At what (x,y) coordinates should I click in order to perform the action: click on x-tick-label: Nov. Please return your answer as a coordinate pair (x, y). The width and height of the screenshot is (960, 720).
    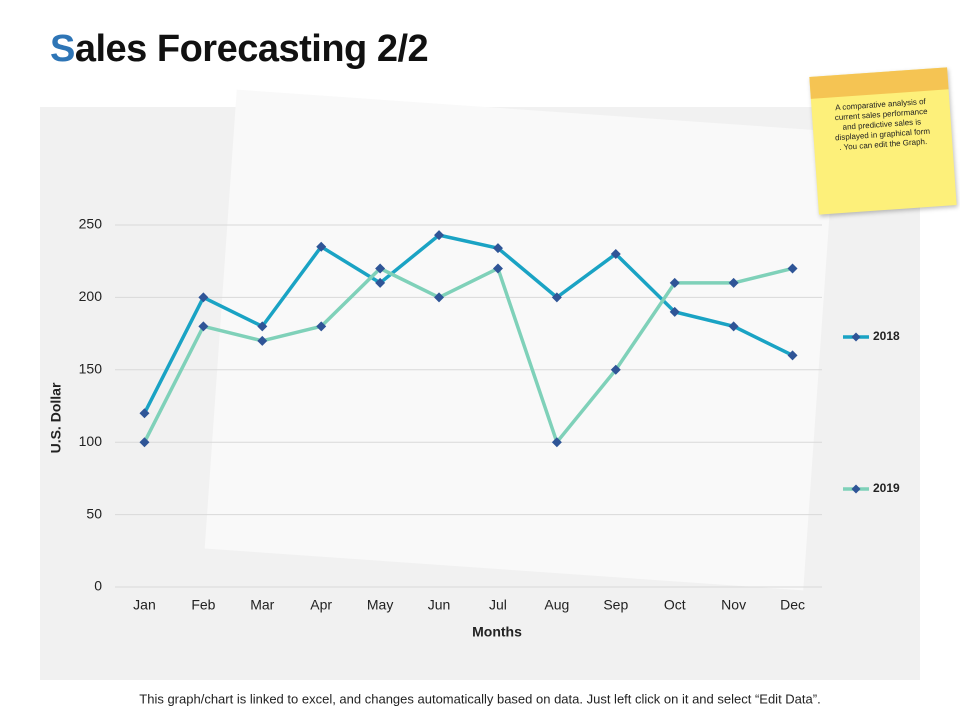
    Looking at the image, I should click on (733, 605).